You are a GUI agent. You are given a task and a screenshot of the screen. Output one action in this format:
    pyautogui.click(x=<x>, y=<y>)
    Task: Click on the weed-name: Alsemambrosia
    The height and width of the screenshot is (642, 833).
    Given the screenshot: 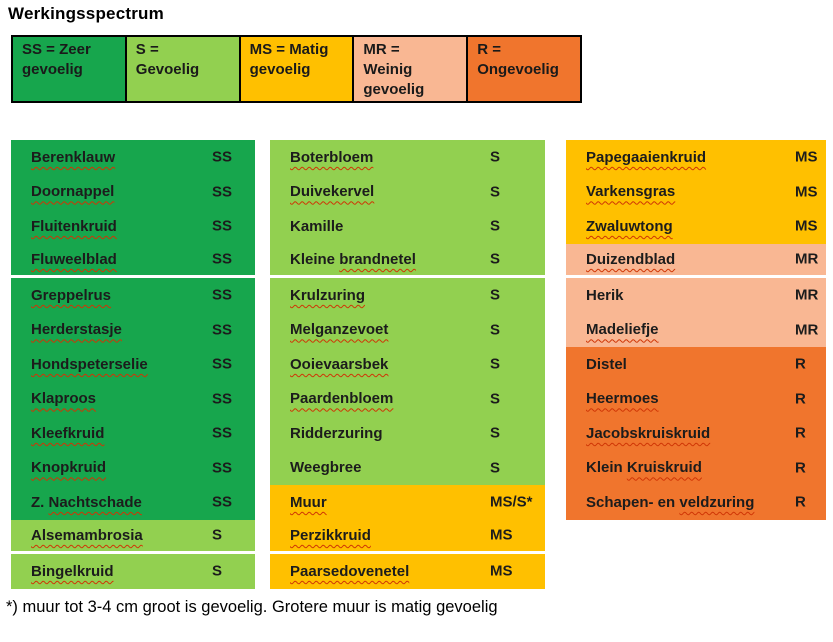 What is the action you would take?
    pyautogui.click(x=77, y=535)
    